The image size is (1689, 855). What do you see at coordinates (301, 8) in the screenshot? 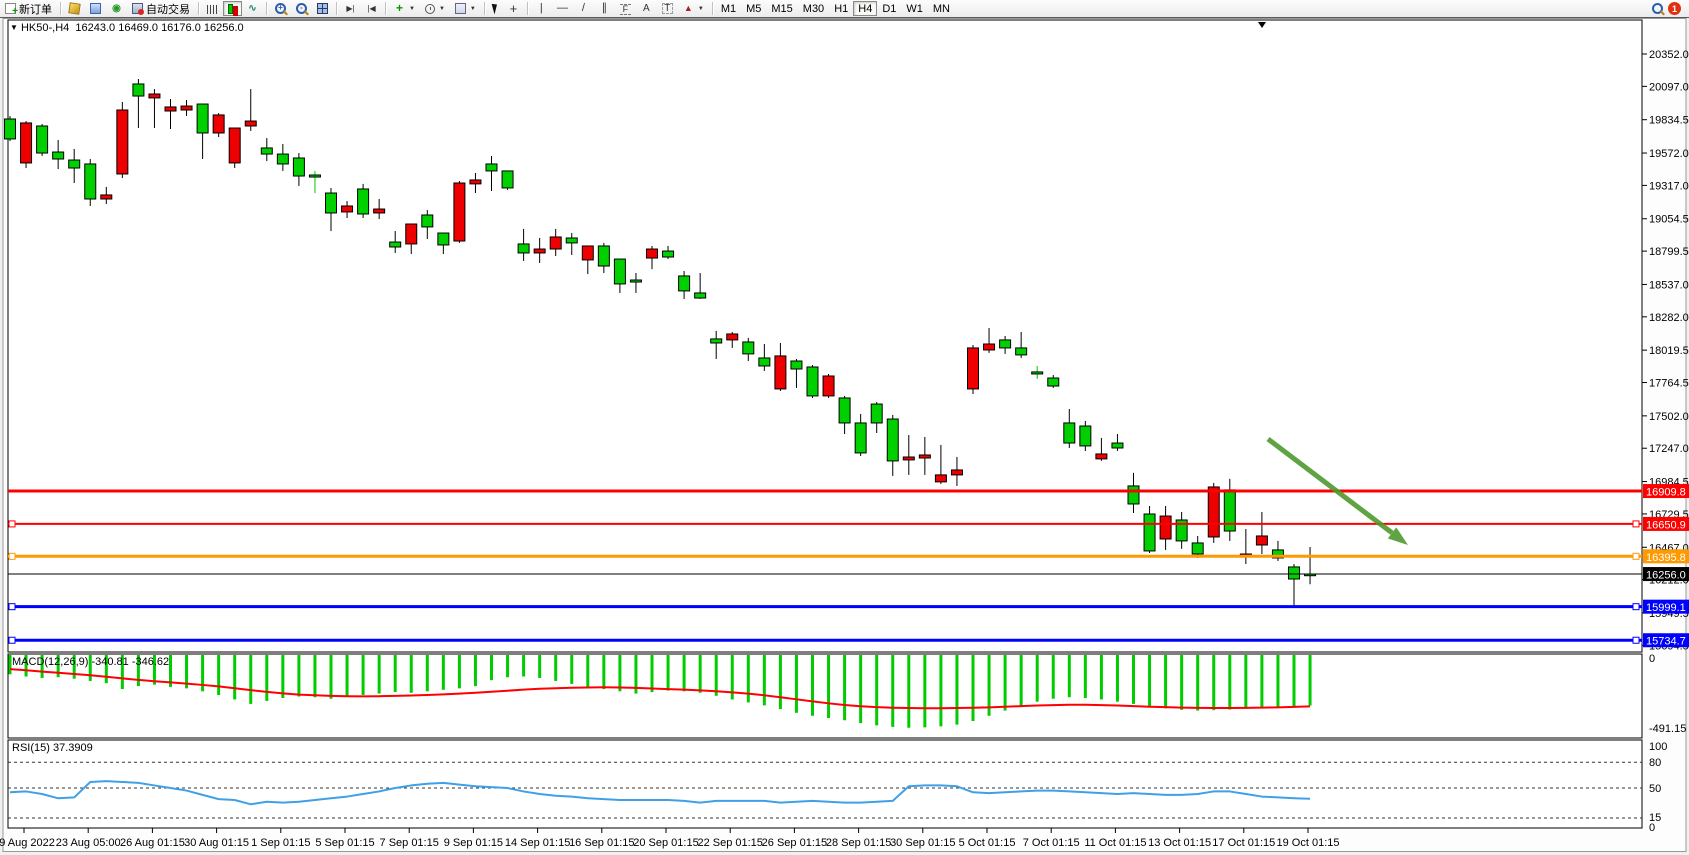
I see `zoom-out-button: -` at bounding box center [301, 8].